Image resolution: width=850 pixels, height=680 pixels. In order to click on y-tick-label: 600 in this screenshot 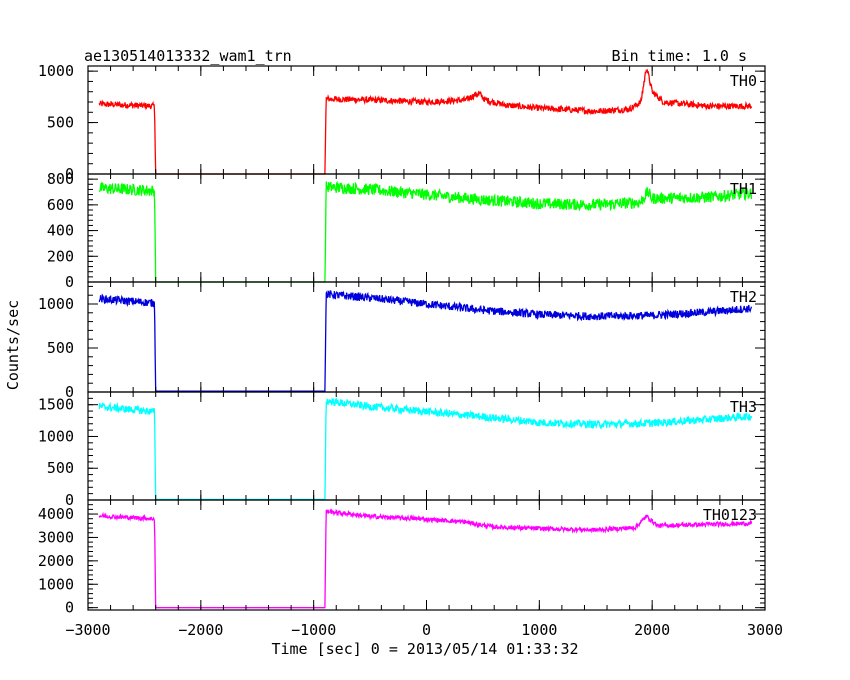, I will do `click(60, 205)`.